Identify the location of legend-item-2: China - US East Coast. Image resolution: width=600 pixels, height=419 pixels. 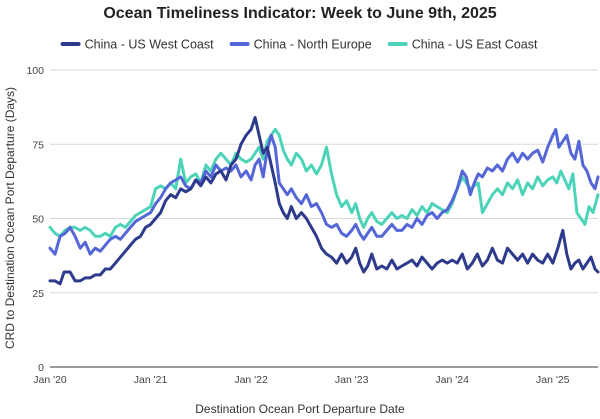
(462, 45).